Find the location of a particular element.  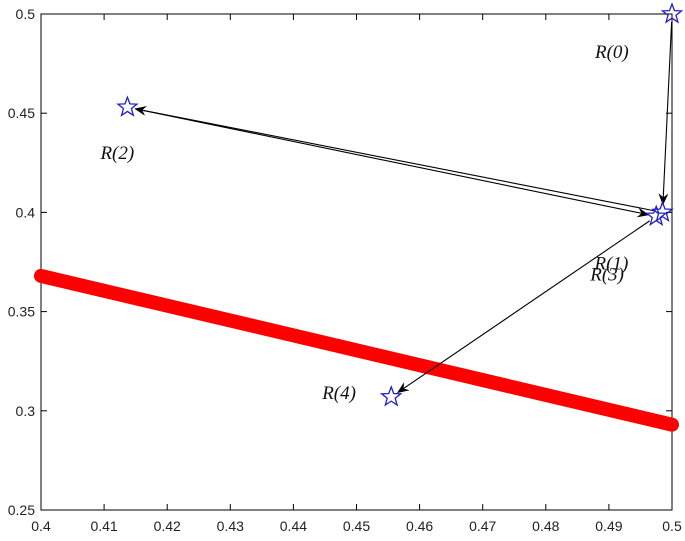

y-tick-label: 0.35 is located at coordinates (21, 312).